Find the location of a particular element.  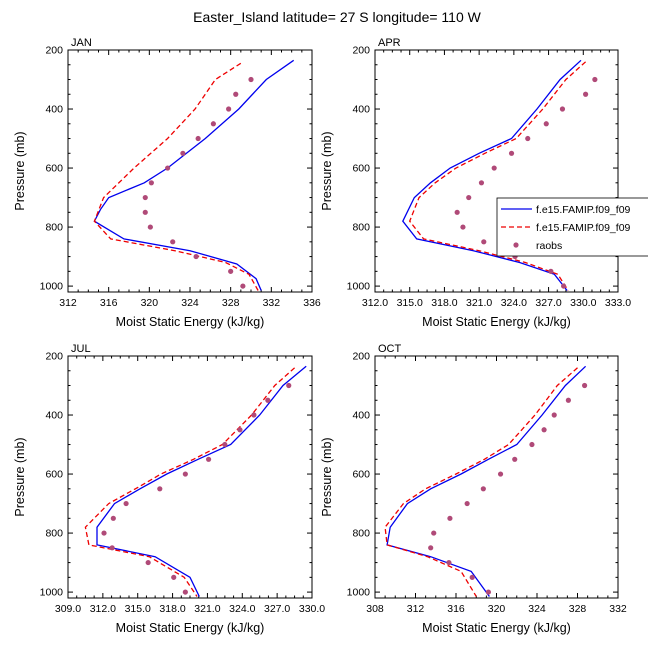

panel-2-ytick-label: 1000 is located at coordinates (52, 593).